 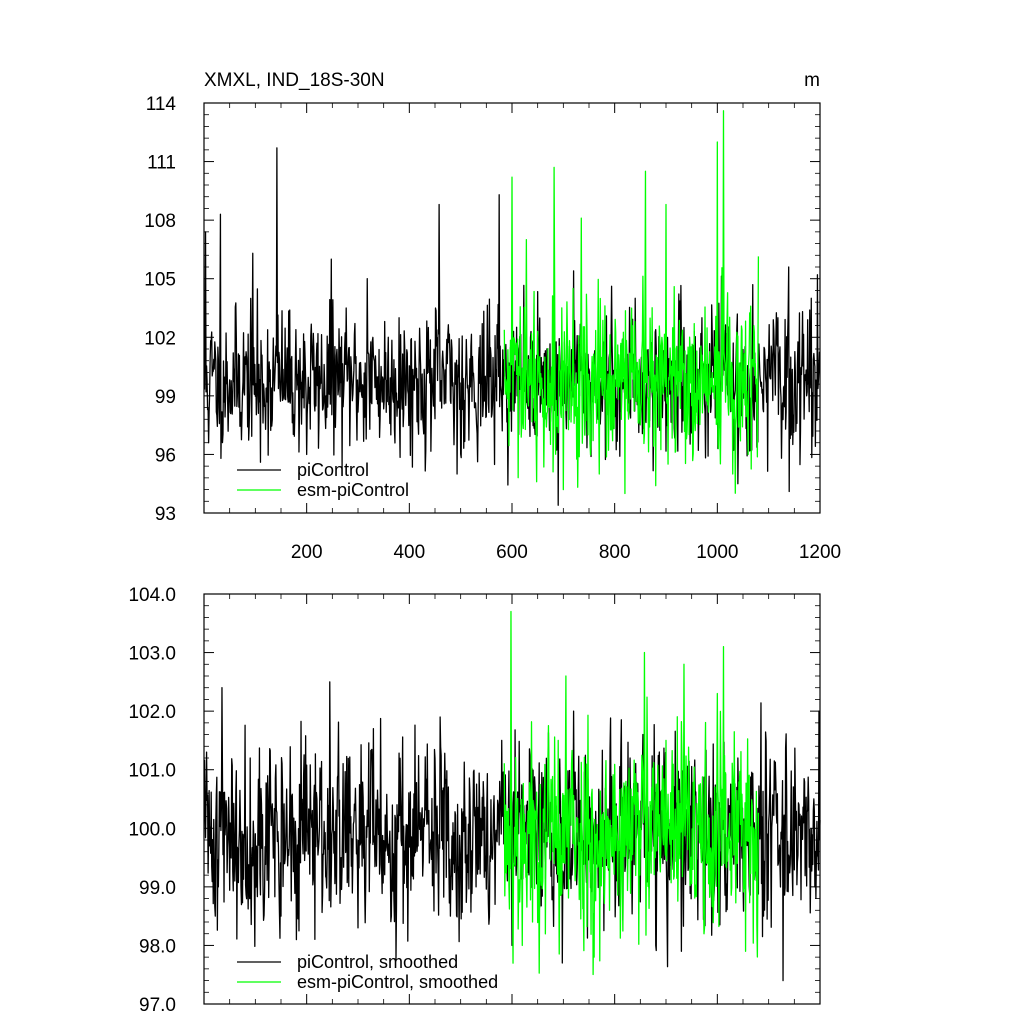 What do you see at coordinates (615, 552) in the screenshot?
I see `top-xtick-label: 800` at bounding box center [615, 552].